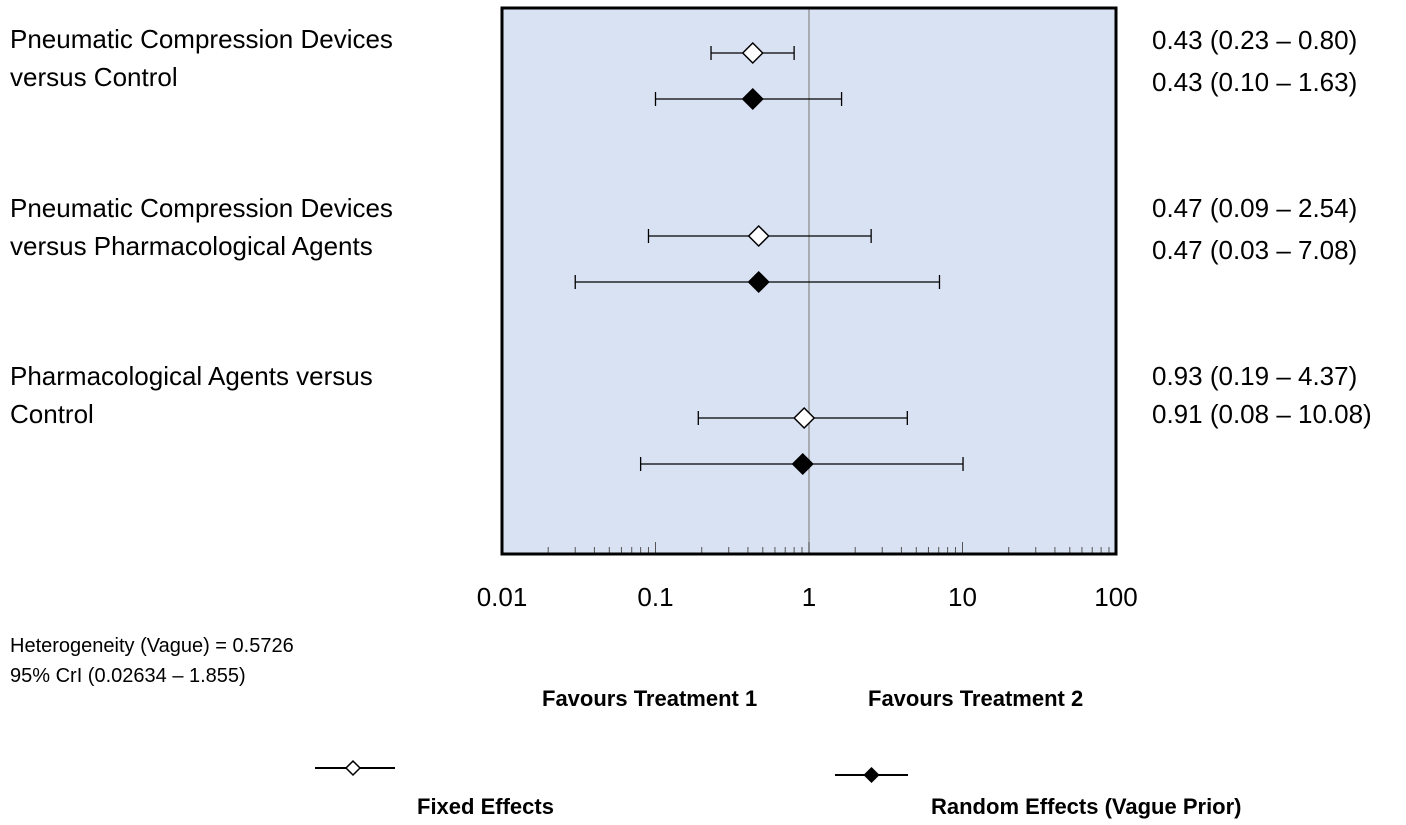 The width and height of the screenshot is (1406, 825). Describe the element at coordinates (758, 236) in the screenshot. I see `fixed-effect-2-point` at that location.